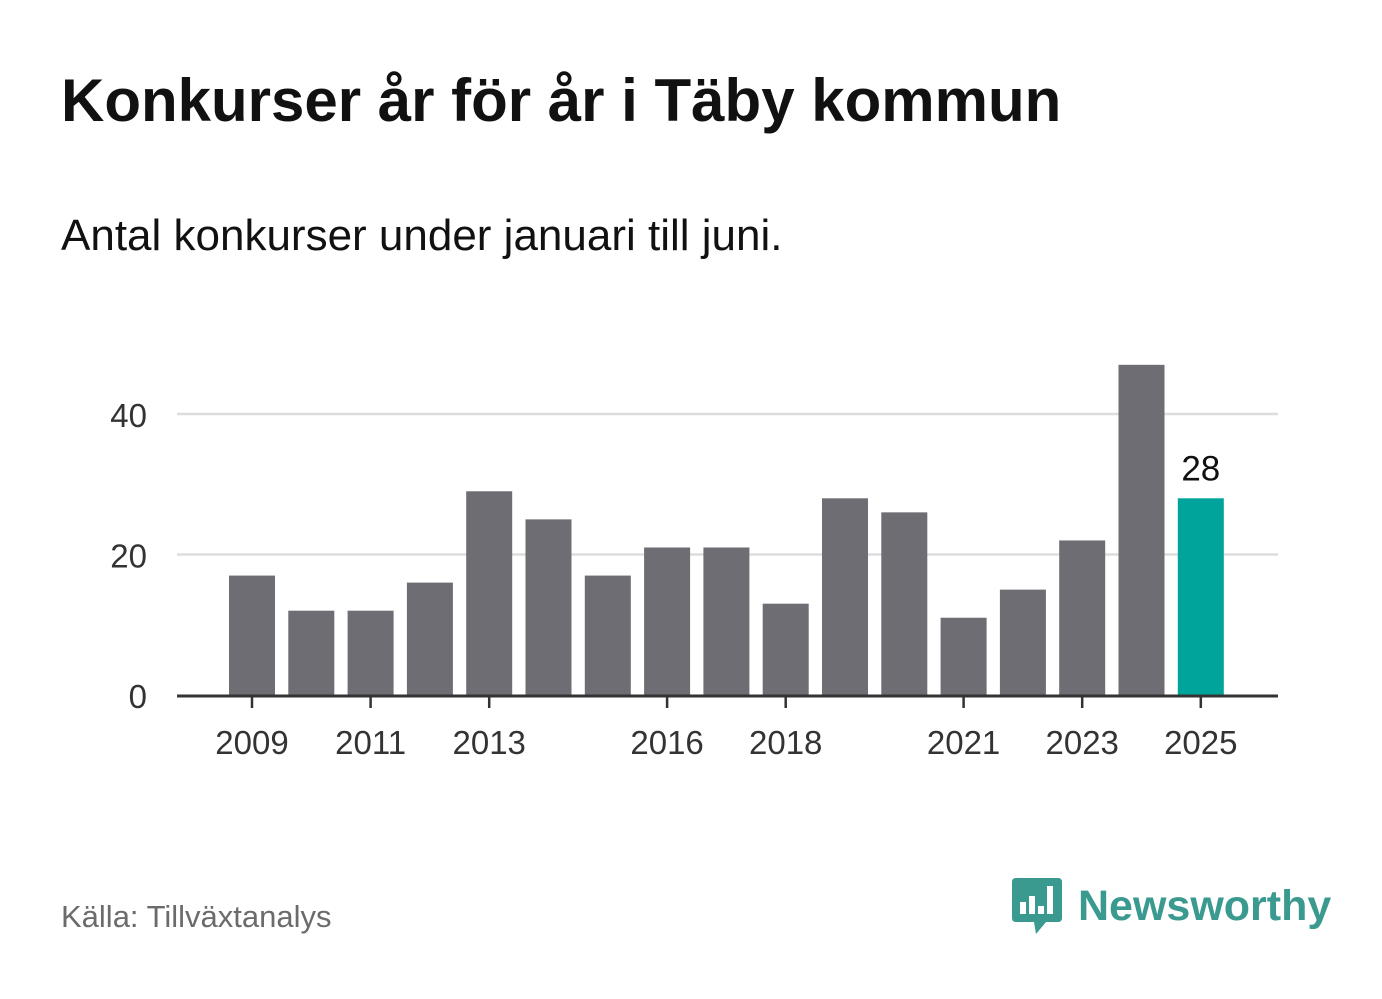 This screenshot has width=1382, height=999. I want to click on bar-chart-speech-bubble-icon, so click(1037, 906).